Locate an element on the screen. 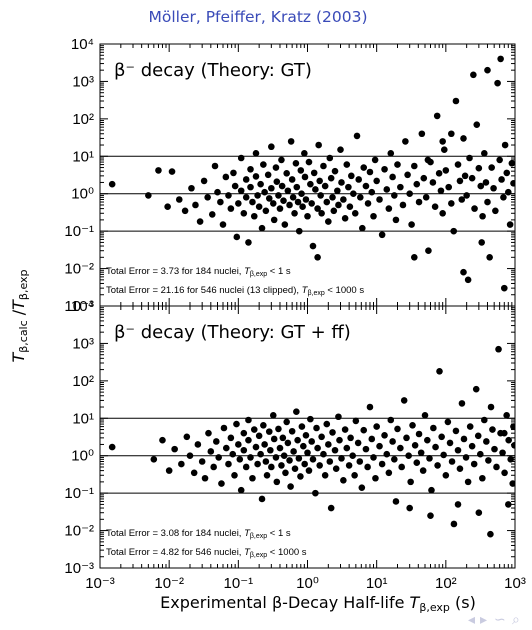 The height and width of the screenshot is (630, 532). y-tick-label: 10⁴ is located at coordinates (82, 44).